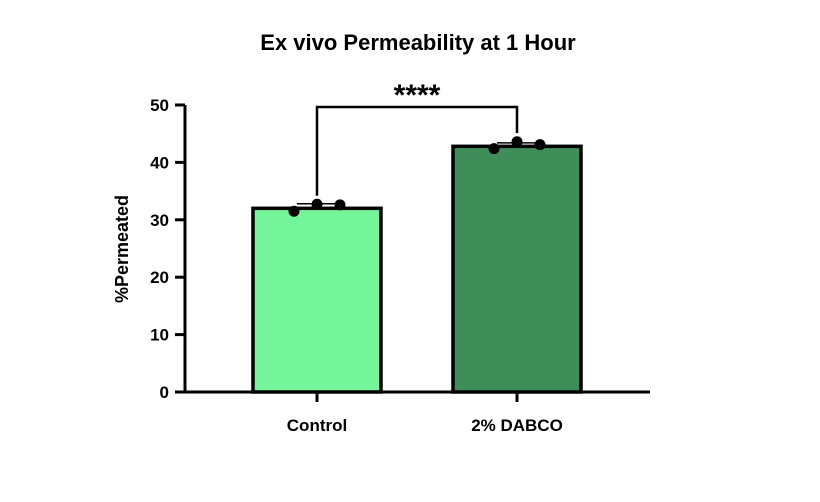  I want to click on x-tick-label: 2% DABCO, so click(517, 425).